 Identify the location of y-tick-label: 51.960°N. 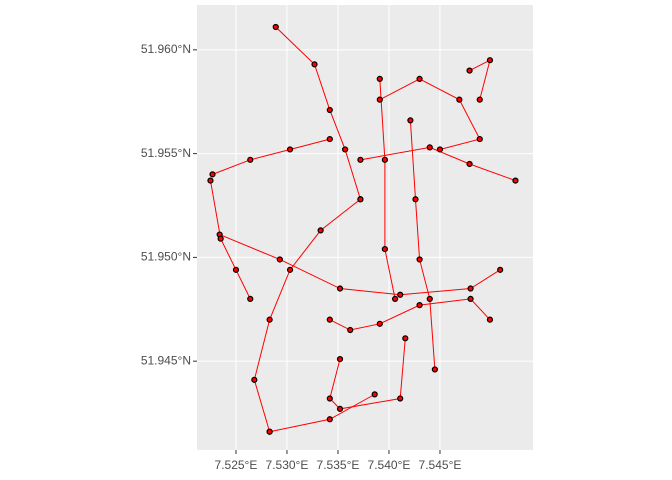
(166, 49).